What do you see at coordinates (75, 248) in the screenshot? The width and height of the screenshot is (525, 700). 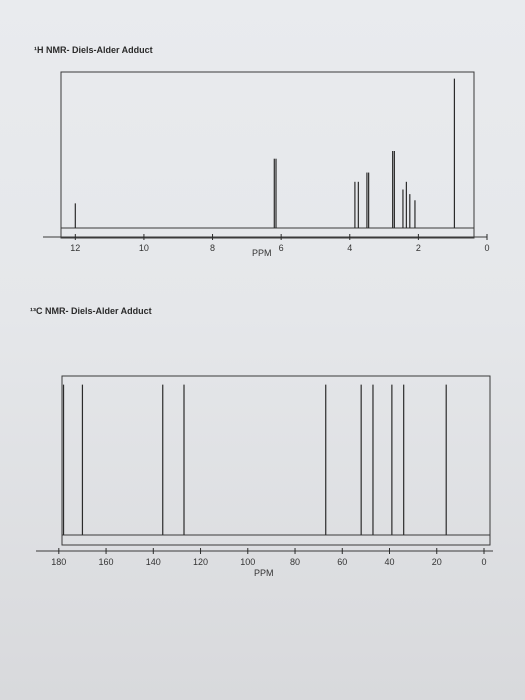 I see `h-nmr-tick-label: 12` at bounding box center [75, 248].